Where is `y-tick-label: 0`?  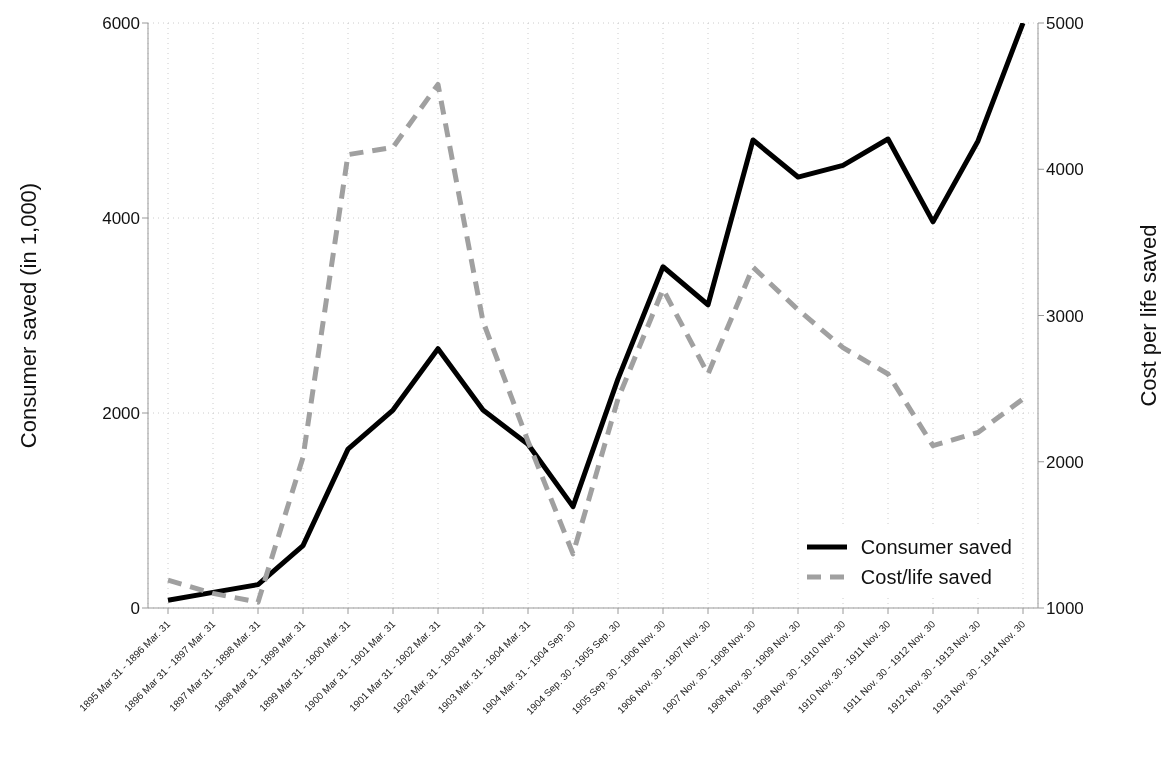
y-tick-label: 0 is located at coordinates (135, 609).